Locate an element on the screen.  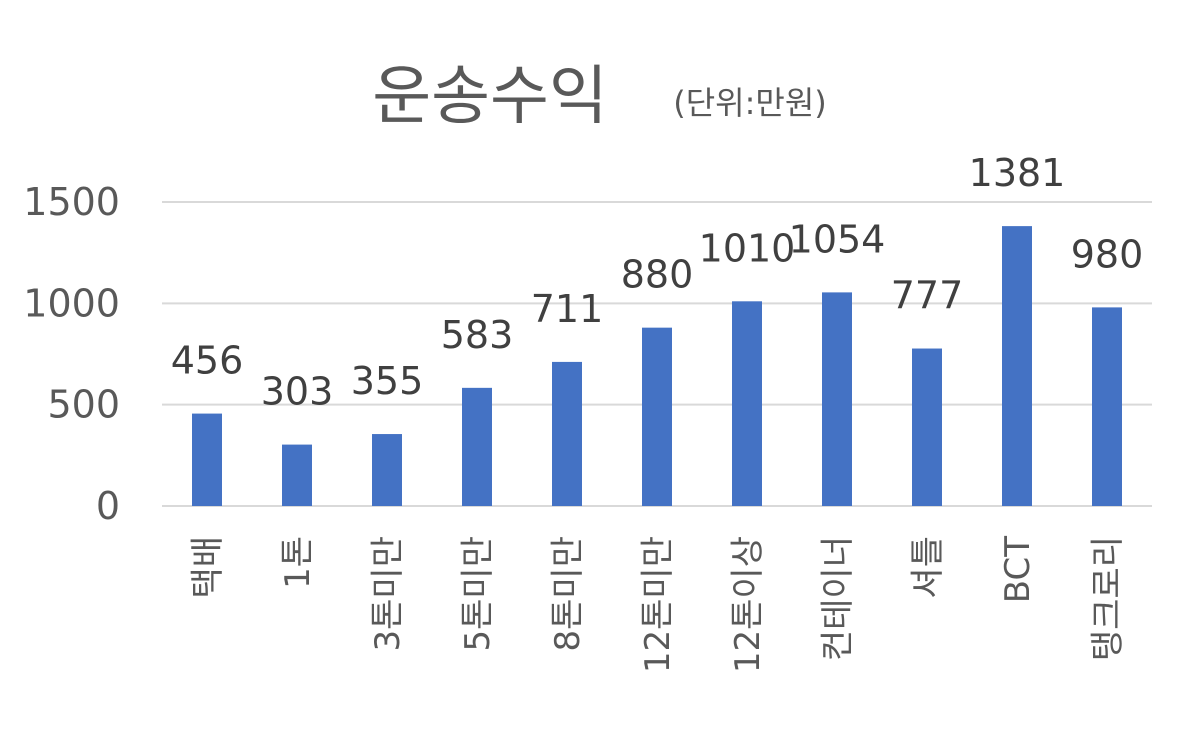
x-axis: 택배 1톤 3톤미만 5톤미만 8톤미만 12톤미만 12톤이상 컨테이너 셔틀 BCT 탱크로리 is located at coordinates (658, 604).